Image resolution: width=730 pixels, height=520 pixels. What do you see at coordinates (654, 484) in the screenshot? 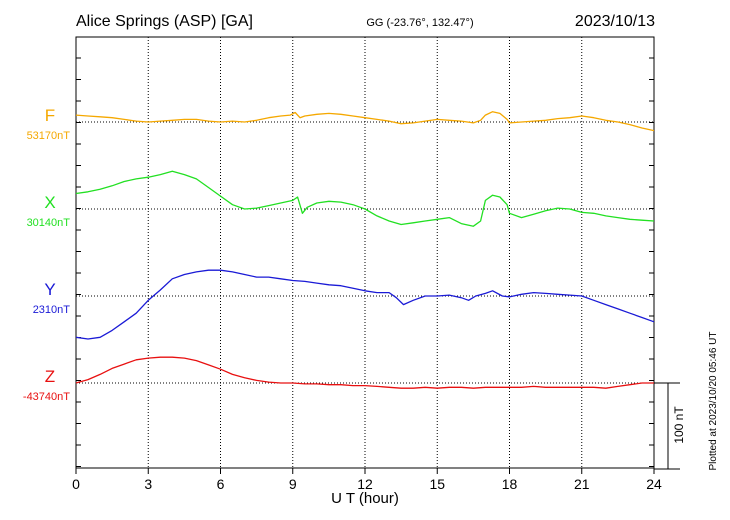
I see `x-tick-label: 24` at bounding box center [654, 484].